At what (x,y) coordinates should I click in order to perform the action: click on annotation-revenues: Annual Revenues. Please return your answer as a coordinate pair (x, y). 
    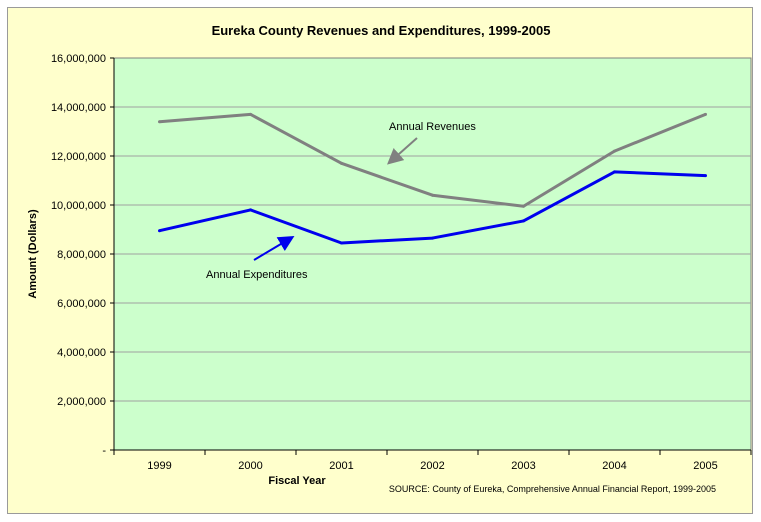
    Looking at the image, I should click on (432, 127).